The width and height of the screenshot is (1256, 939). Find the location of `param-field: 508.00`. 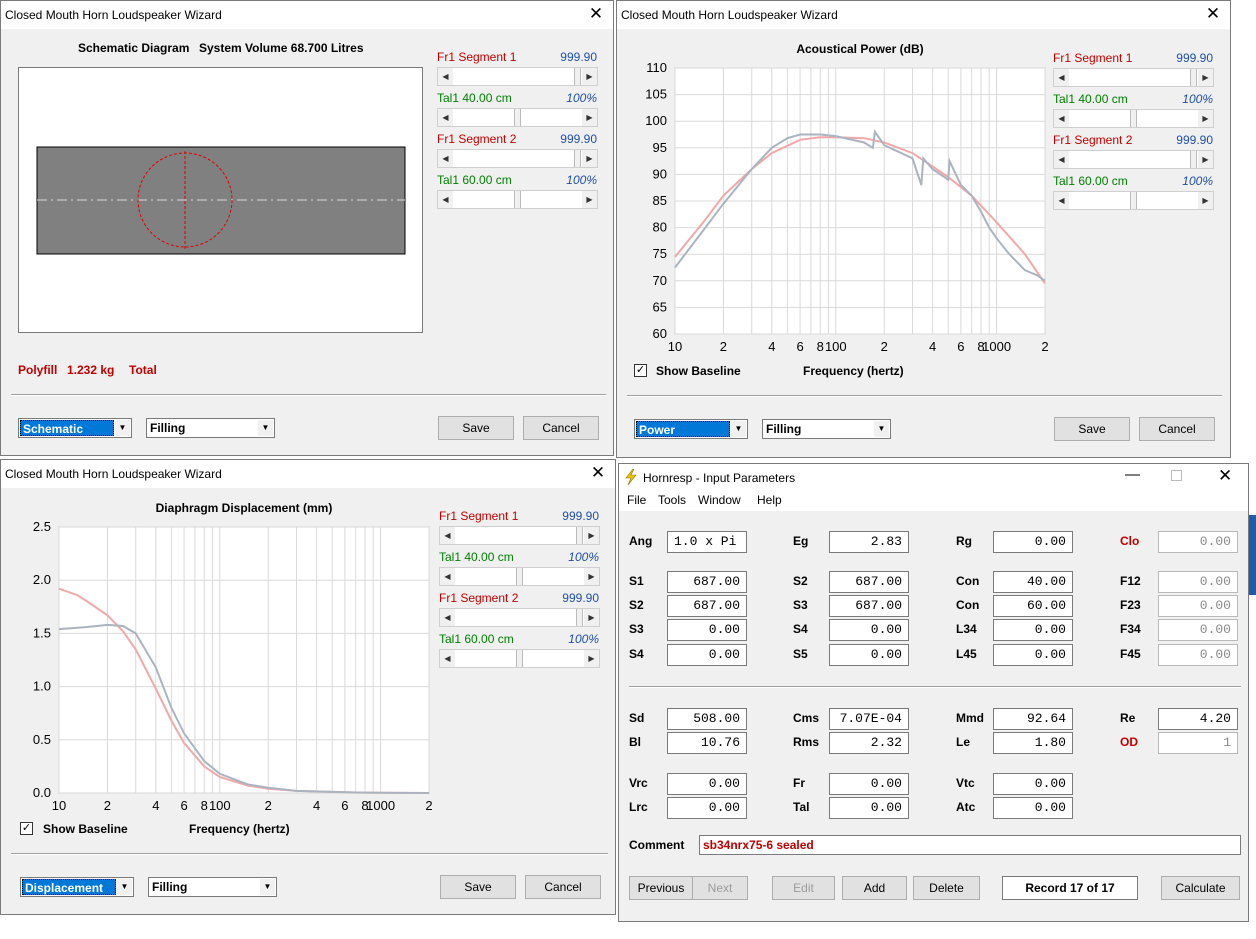

param-field: 508.00 is located at coordinates (707, 719).